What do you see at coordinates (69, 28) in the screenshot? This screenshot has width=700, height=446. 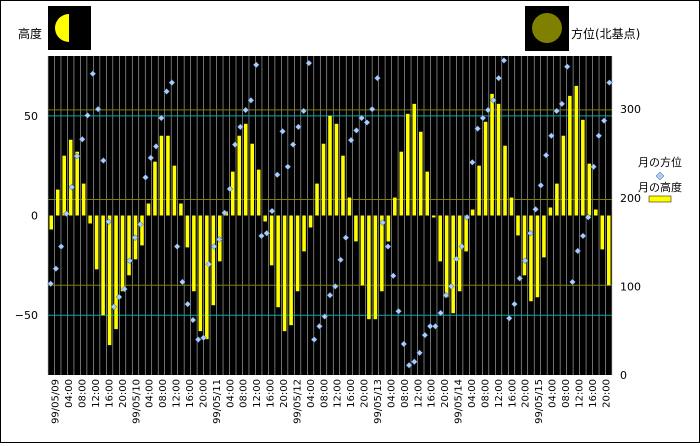 I see `half-moon-icon` at bounding box center [69, 28].